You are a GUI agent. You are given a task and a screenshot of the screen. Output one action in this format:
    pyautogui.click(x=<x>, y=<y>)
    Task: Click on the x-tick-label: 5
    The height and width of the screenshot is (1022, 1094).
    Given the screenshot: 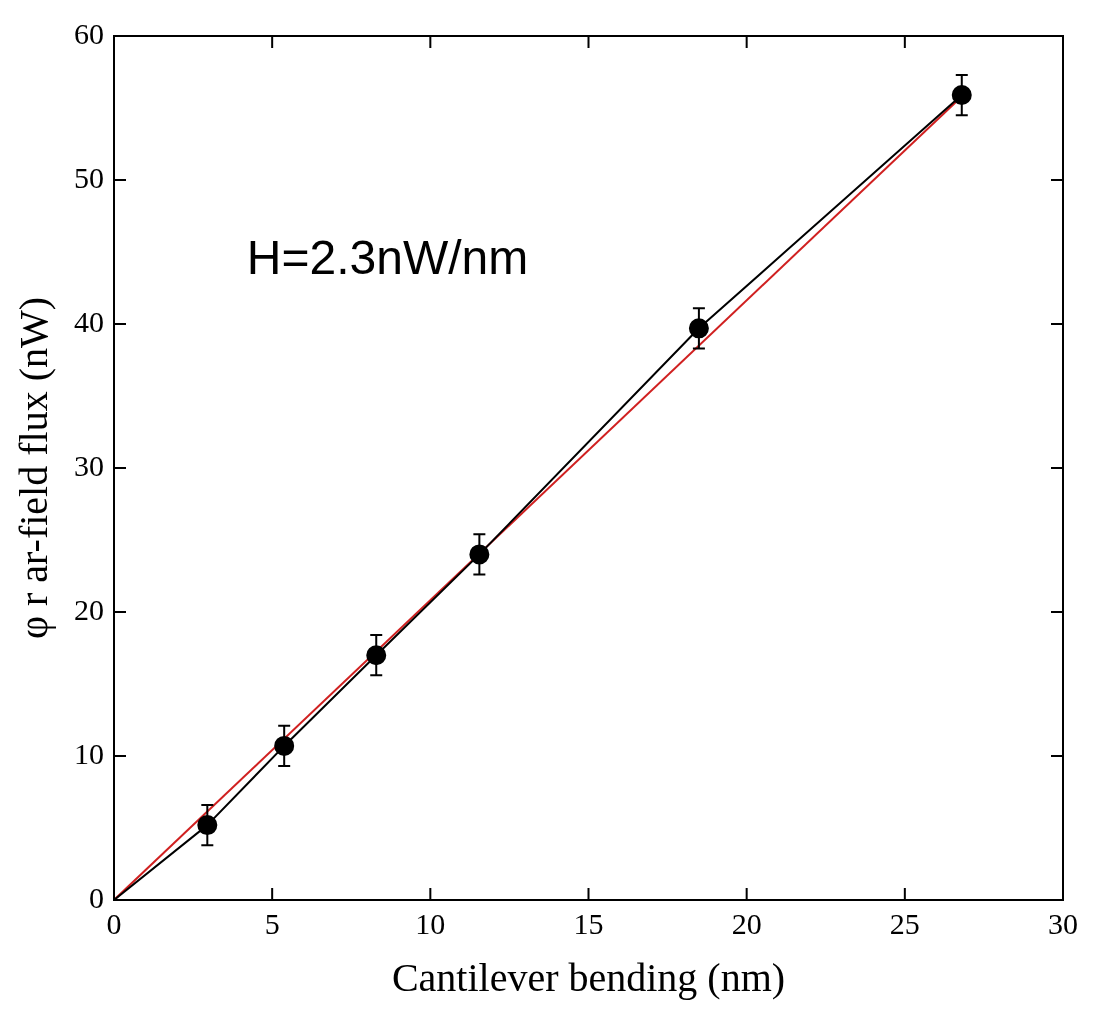 What is the action you would take?
    pyautogui.click(x=272, y=923)
    